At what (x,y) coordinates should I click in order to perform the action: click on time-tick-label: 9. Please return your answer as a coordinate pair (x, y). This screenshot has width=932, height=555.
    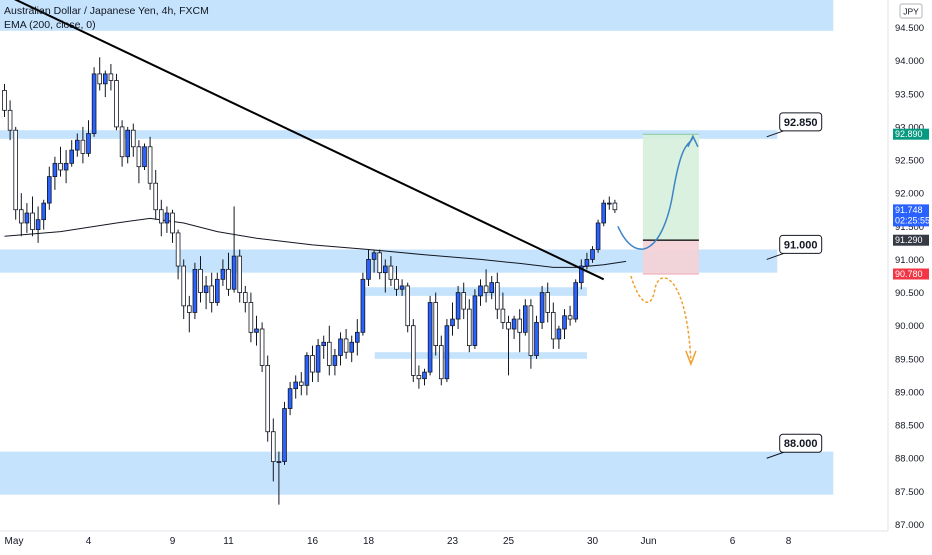
    Looking at the image, I should click on (173, 541).